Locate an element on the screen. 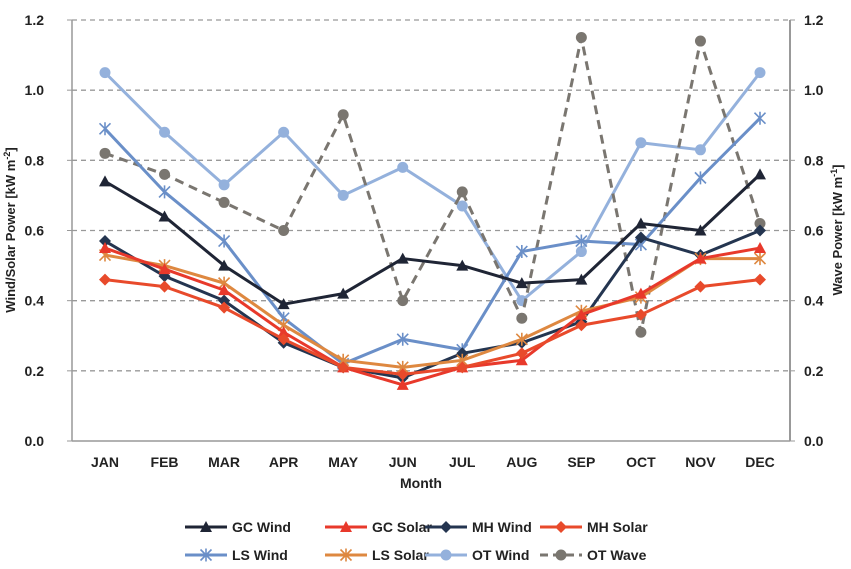  y-tick-label: 0.2 is located at coordinates (35, 371).